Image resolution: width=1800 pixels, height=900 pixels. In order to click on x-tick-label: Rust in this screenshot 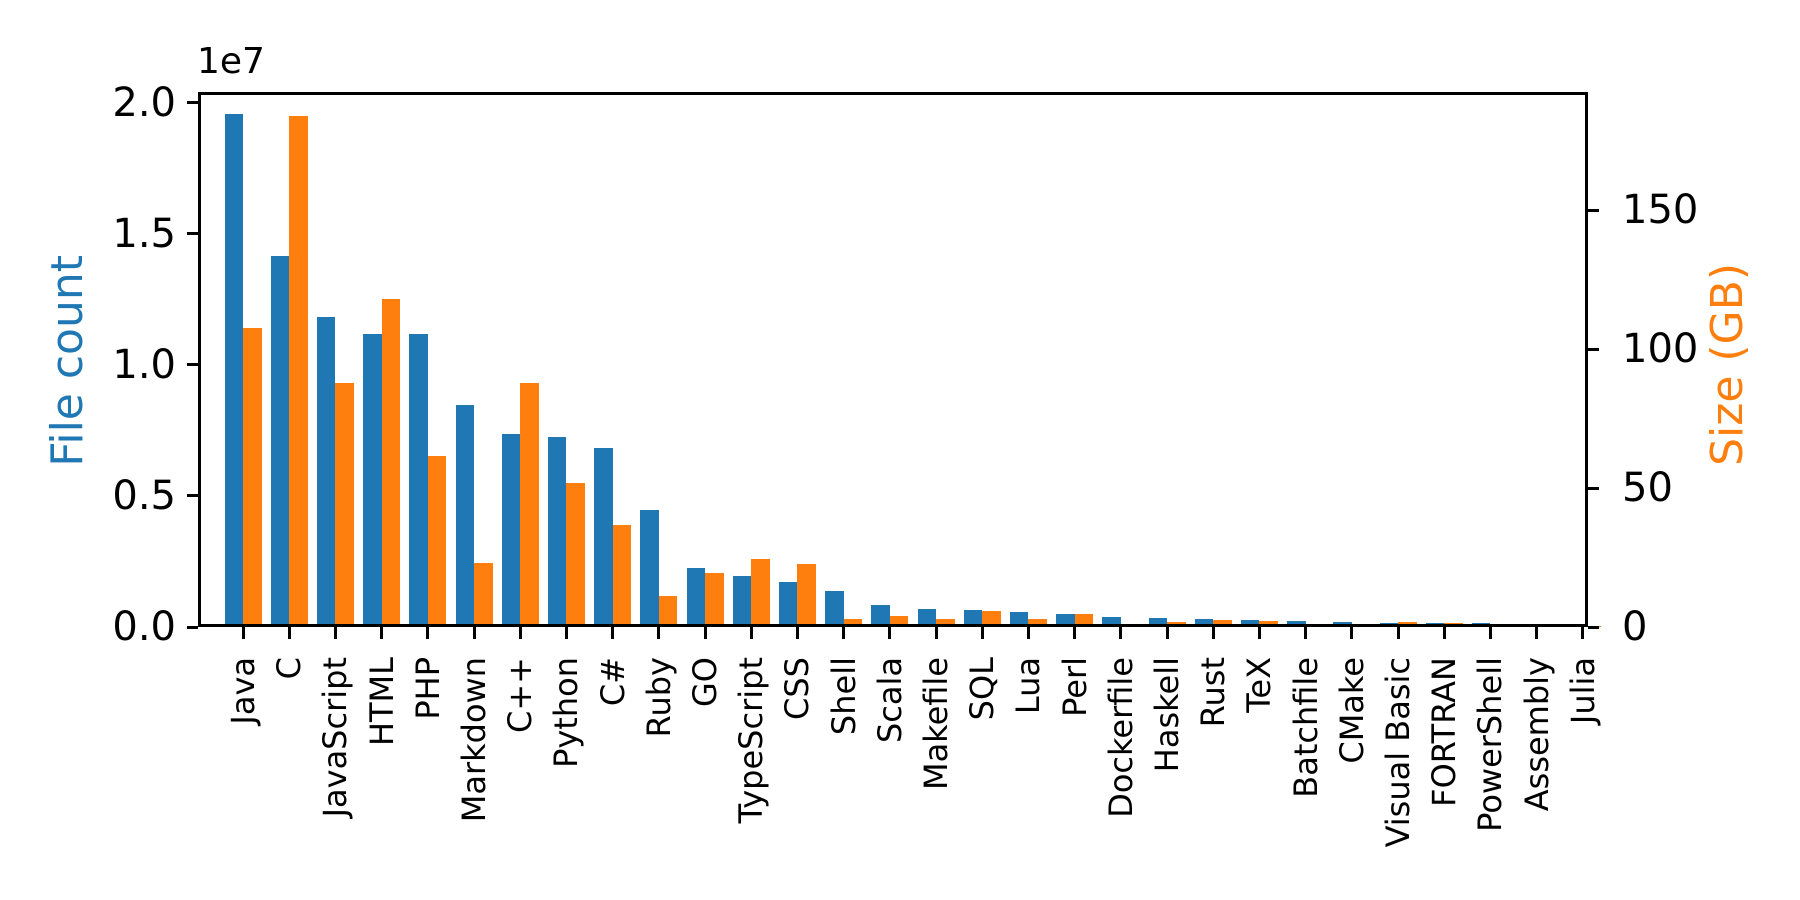, I will do `click(1213, 692)`.